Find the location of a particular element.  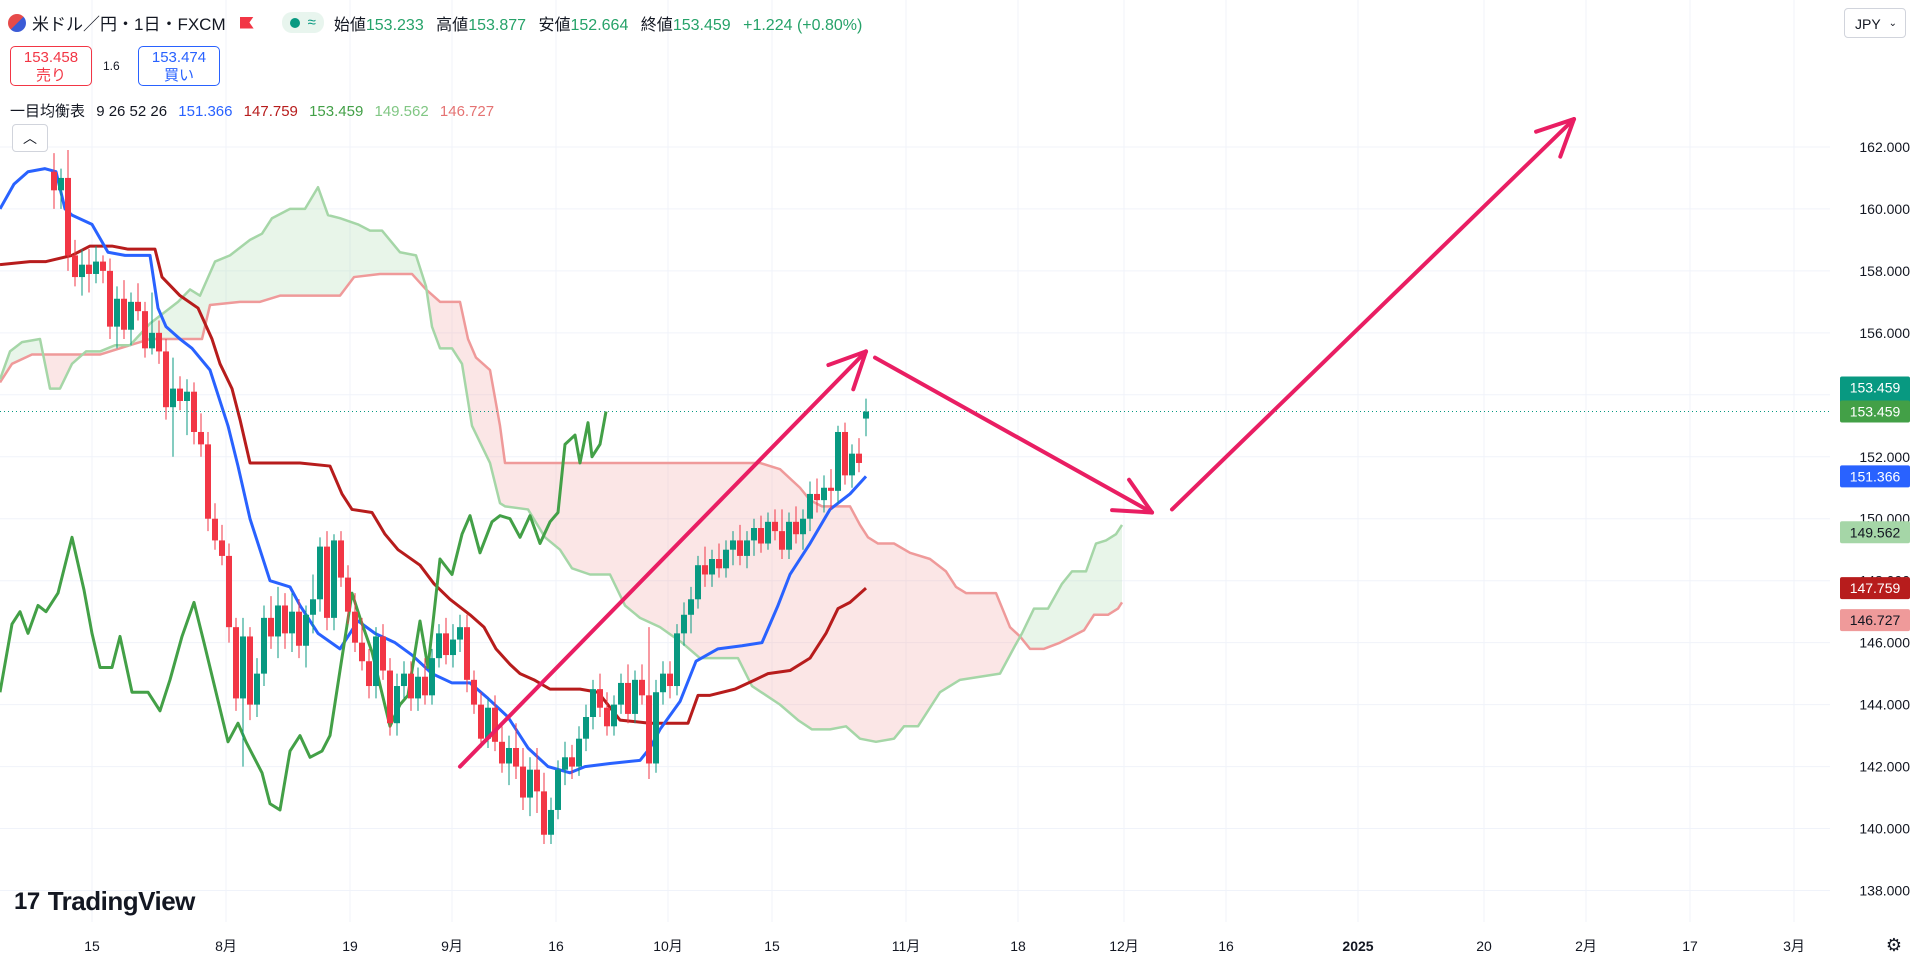

status-indicator: ≈ is located at coordinates (302, 22).